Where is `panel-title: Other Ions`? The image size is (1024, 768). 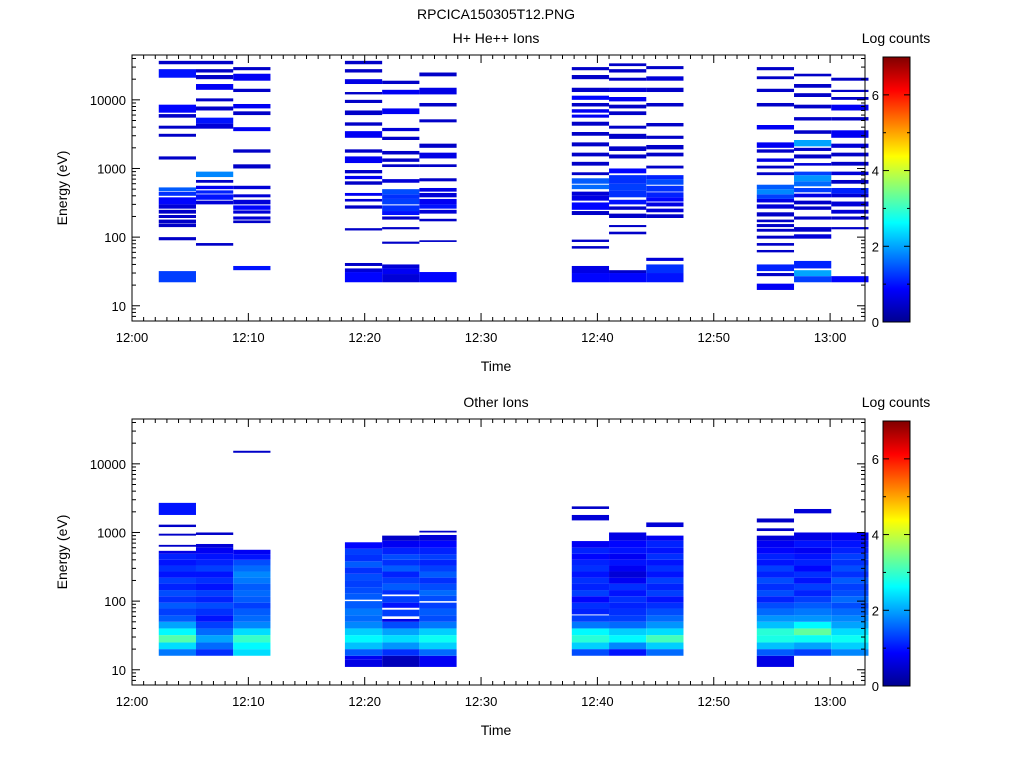
panel-title: Other Ions is located at coordinates (495, 402).